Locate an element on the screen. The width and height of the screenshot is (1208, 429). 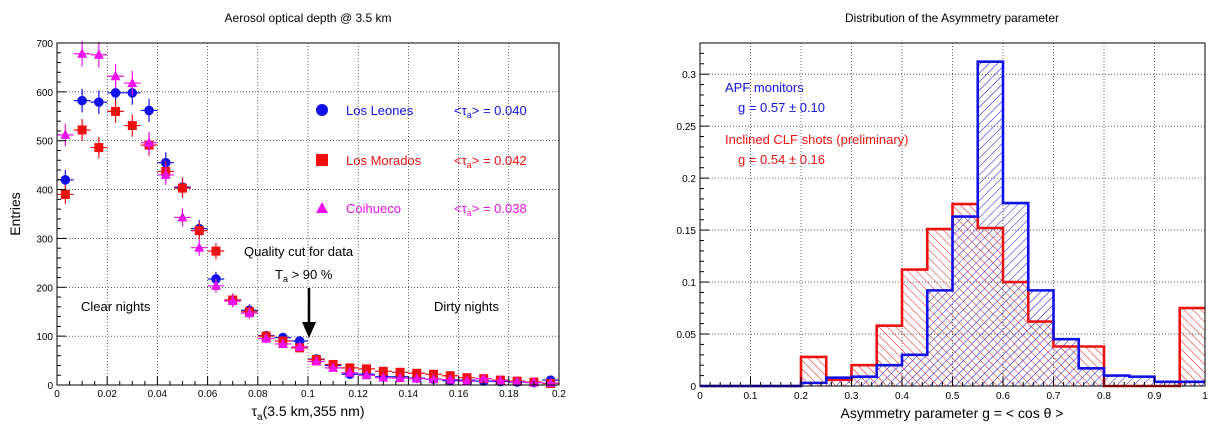
legend-mean-los-leones-sub: a is located at coordinates (469, 115).